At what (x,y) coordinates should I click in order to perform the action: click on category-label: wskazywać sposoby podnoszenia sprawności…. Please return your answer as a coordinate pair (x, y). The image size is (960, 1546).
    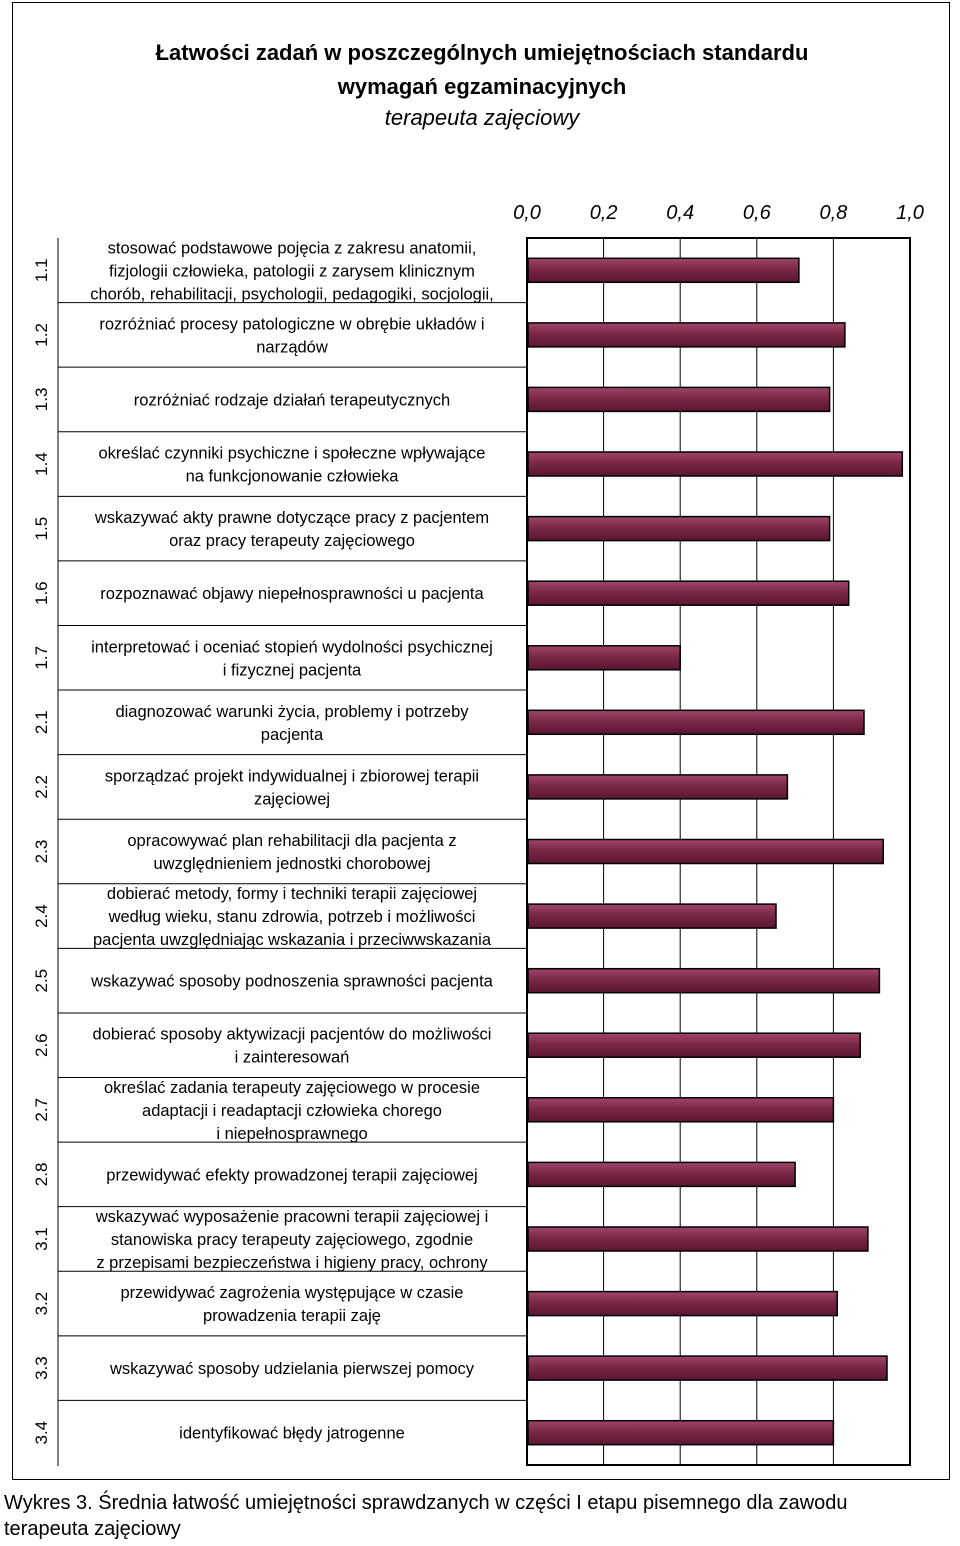
    Looking at the image, I should click on (292, 982).